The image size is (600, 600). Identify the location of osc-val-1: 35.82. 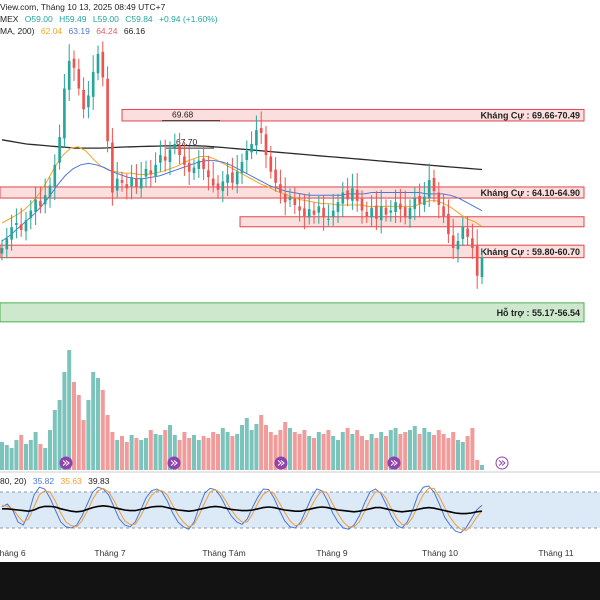
(43, 481).